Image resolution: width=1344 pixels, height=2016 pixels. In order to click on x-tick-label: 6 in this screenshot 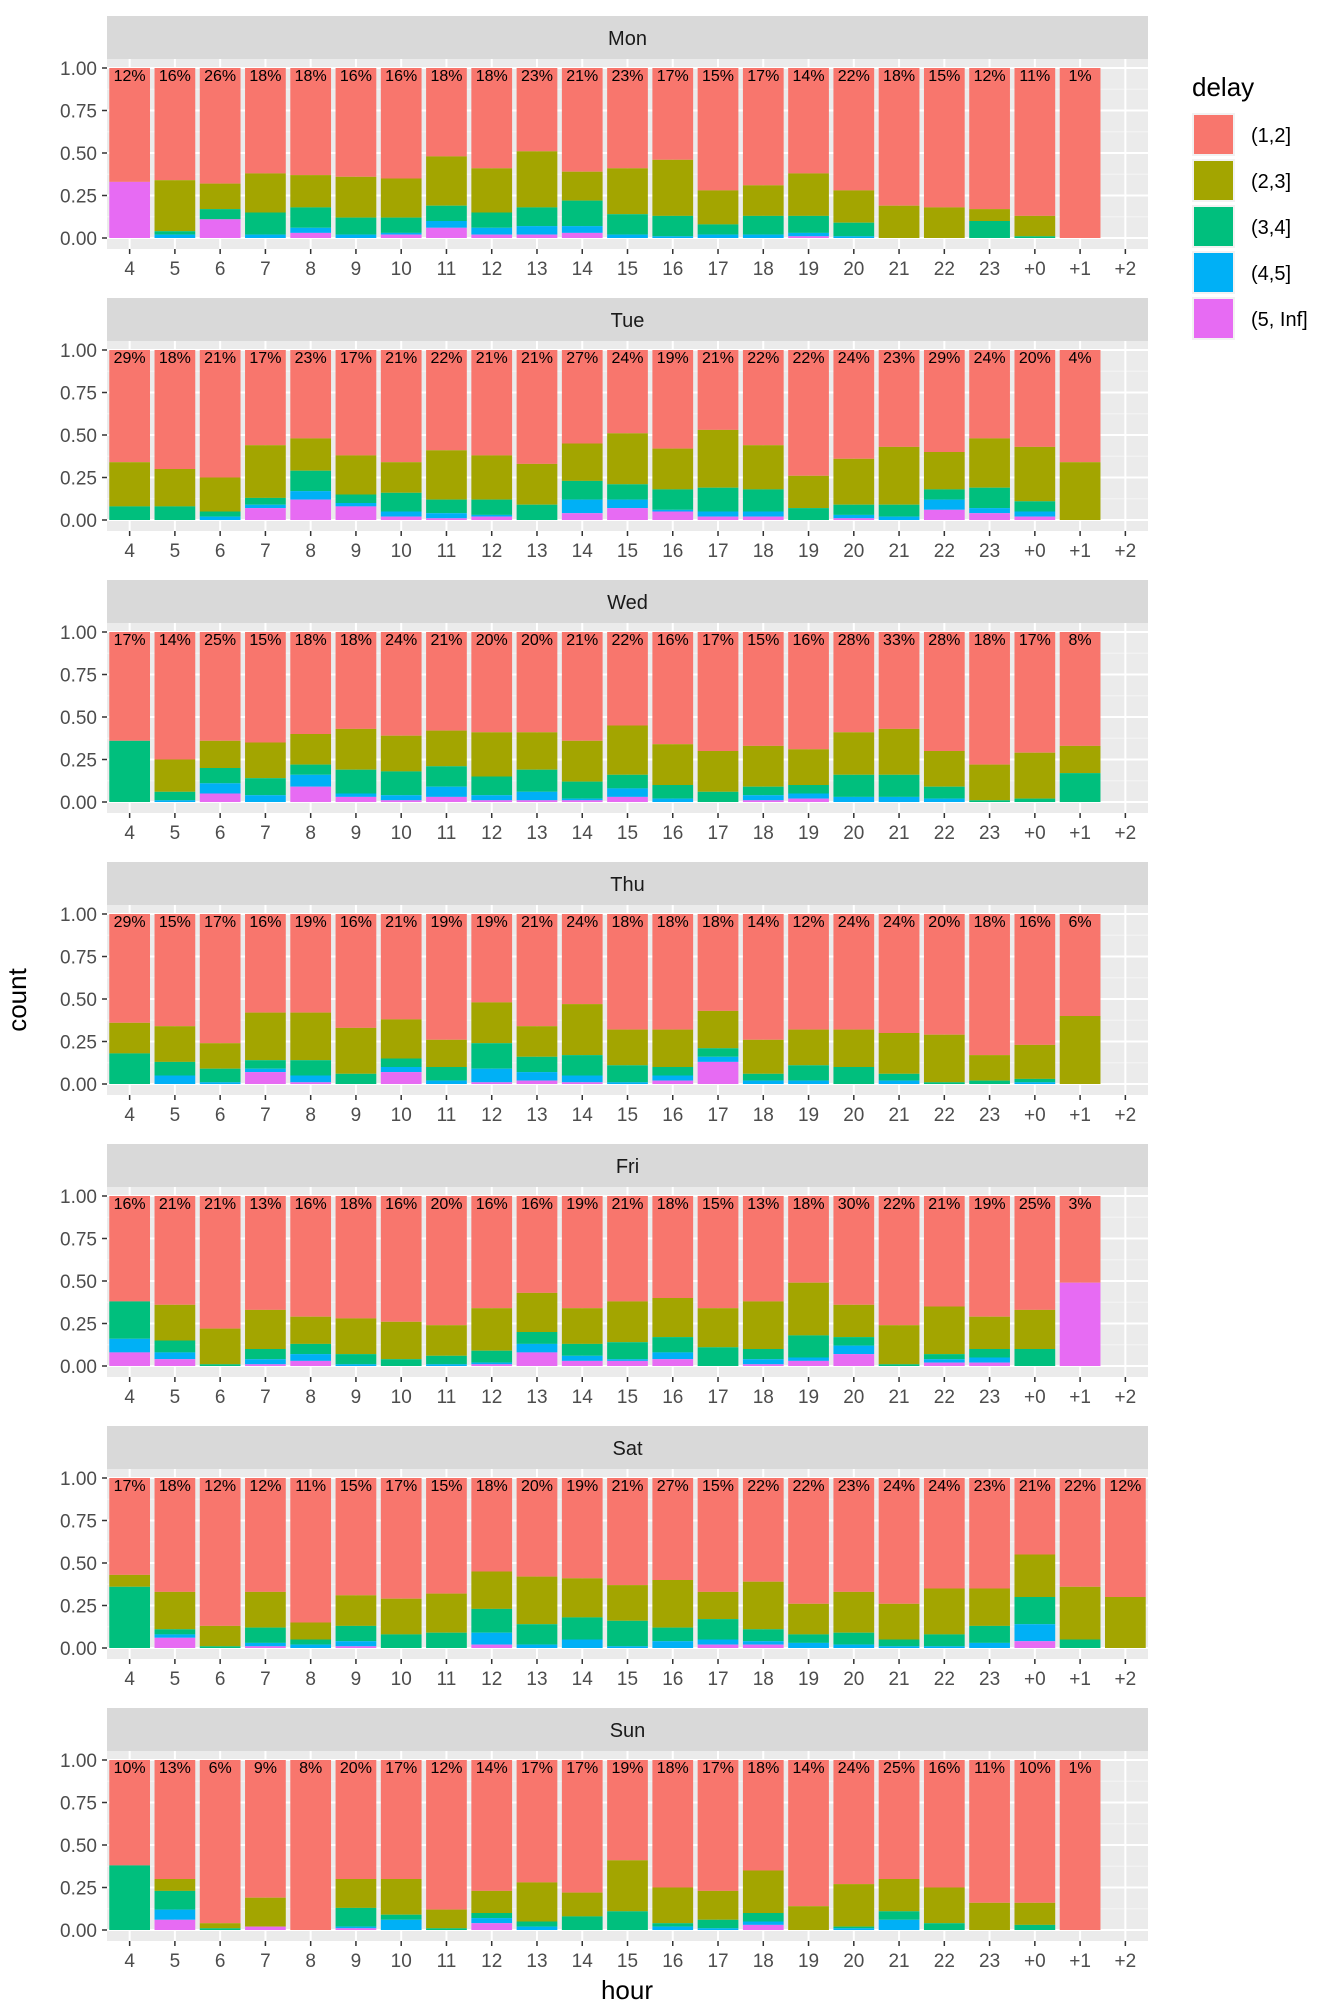, I will do `click(220, 1397)`.